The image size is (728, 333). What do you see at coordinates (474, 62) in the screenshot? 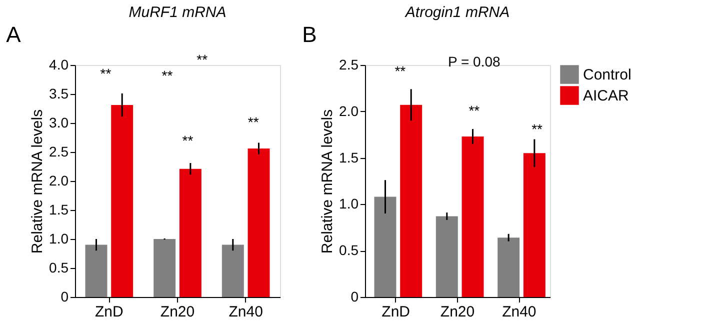
I see `annotation: P = 0.08` at bounding box center [474, 62].